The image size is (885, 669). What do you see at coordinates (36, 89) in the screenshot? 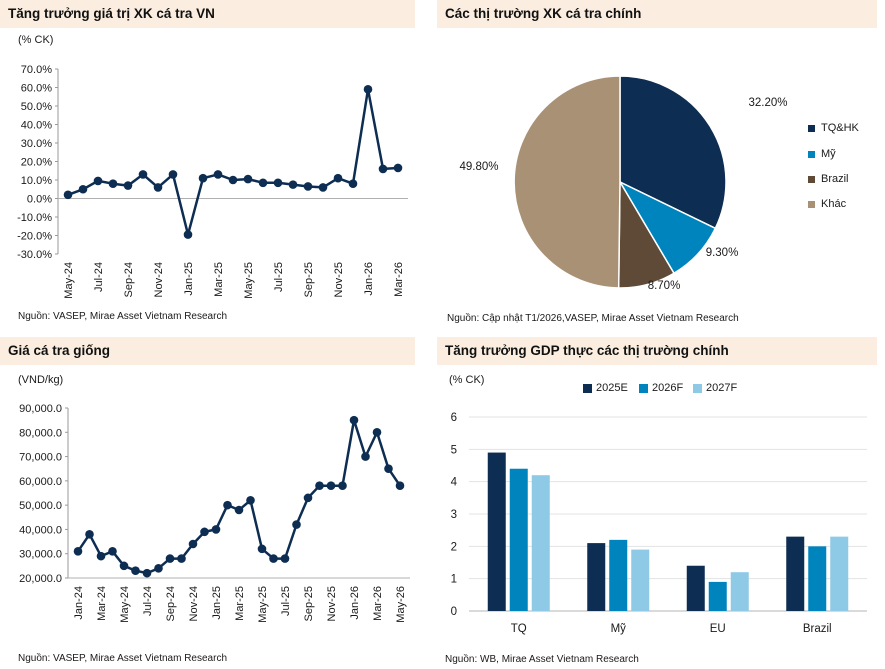
I see `y-tick-label: 60.0%` at bounding box center [36, 89].